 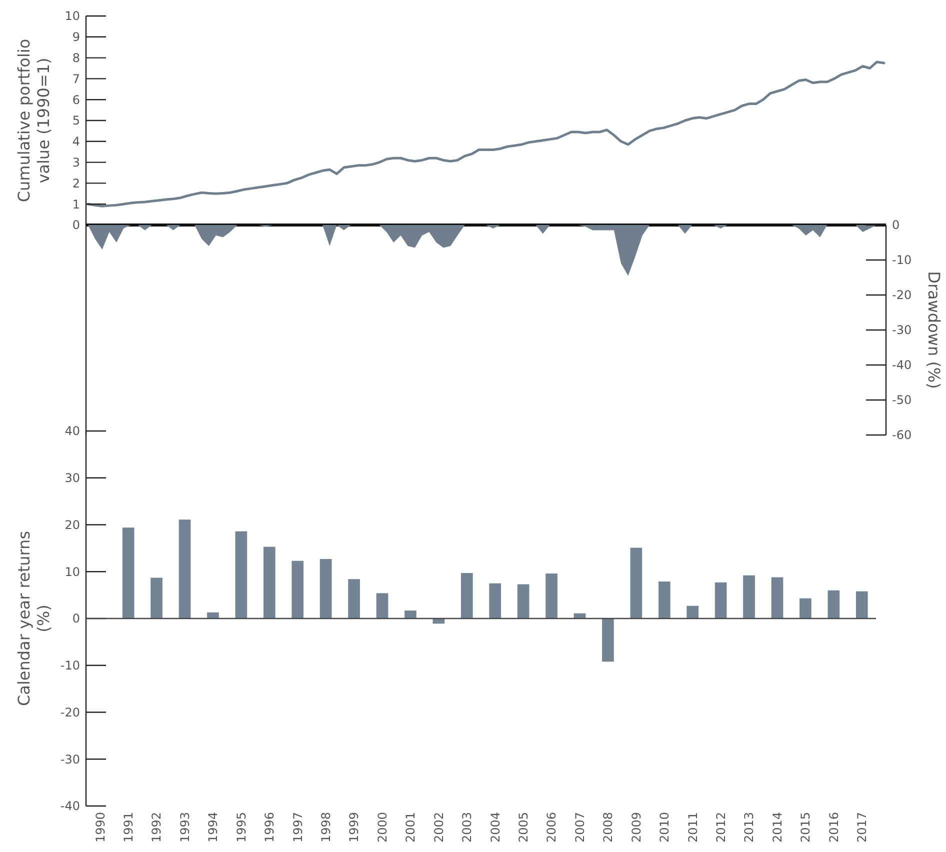 What do you see at coordinates (862, 827) in the screenshot?
I see `x-tick-label: 2017` at bounding box center [862, 827].